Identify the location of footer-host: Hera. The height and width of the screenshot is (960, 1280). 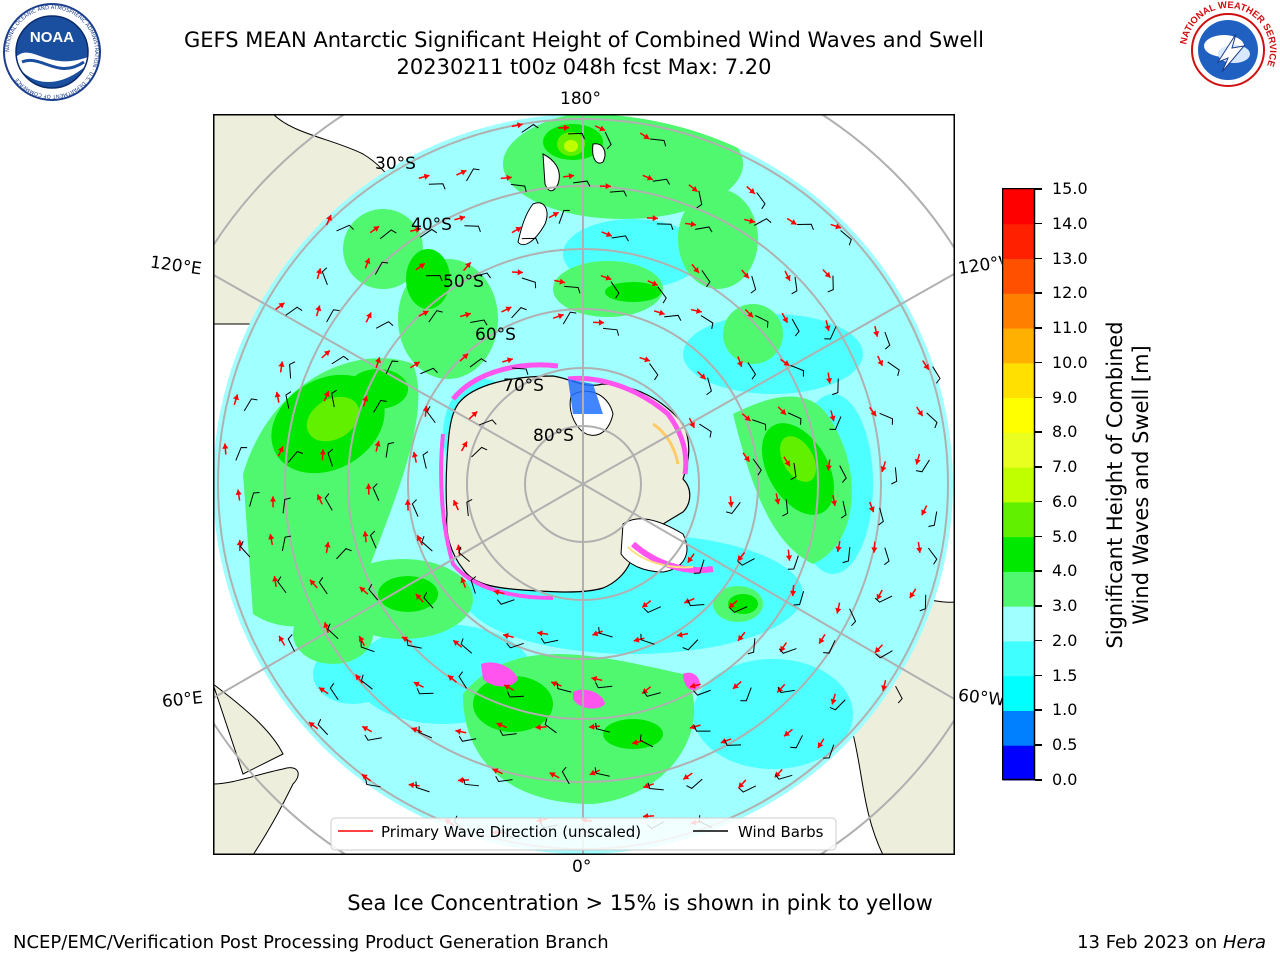
(1244, 942).